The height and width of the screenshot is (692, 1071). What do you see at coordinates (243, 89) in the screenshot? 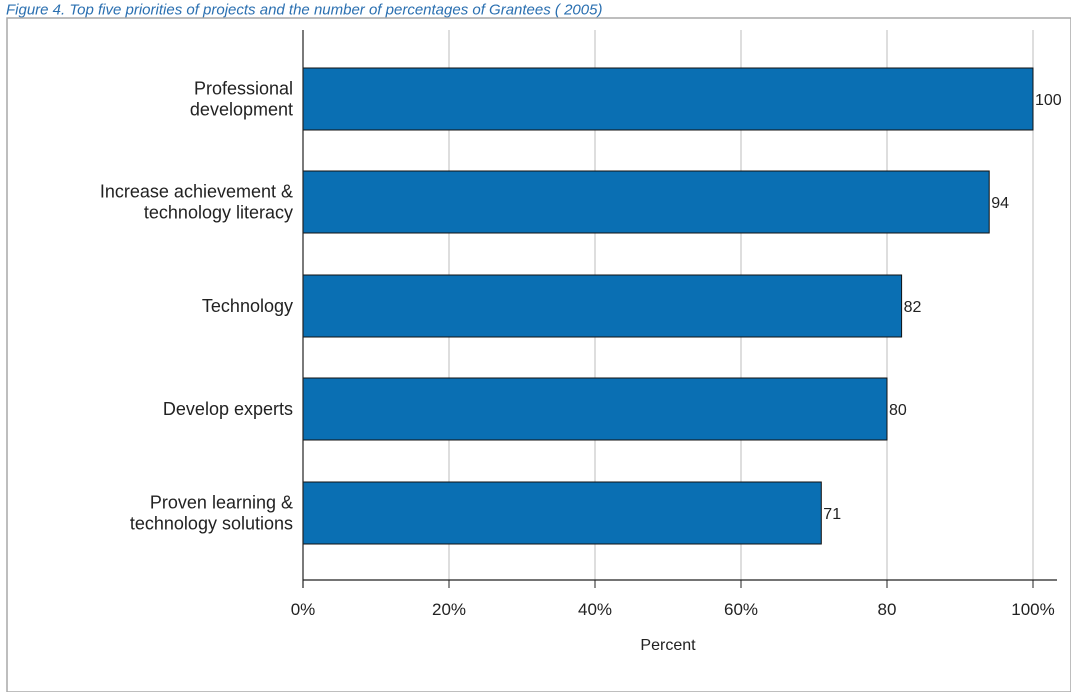
I see `category-label-line: Professional` at bounding box center [243, 89].